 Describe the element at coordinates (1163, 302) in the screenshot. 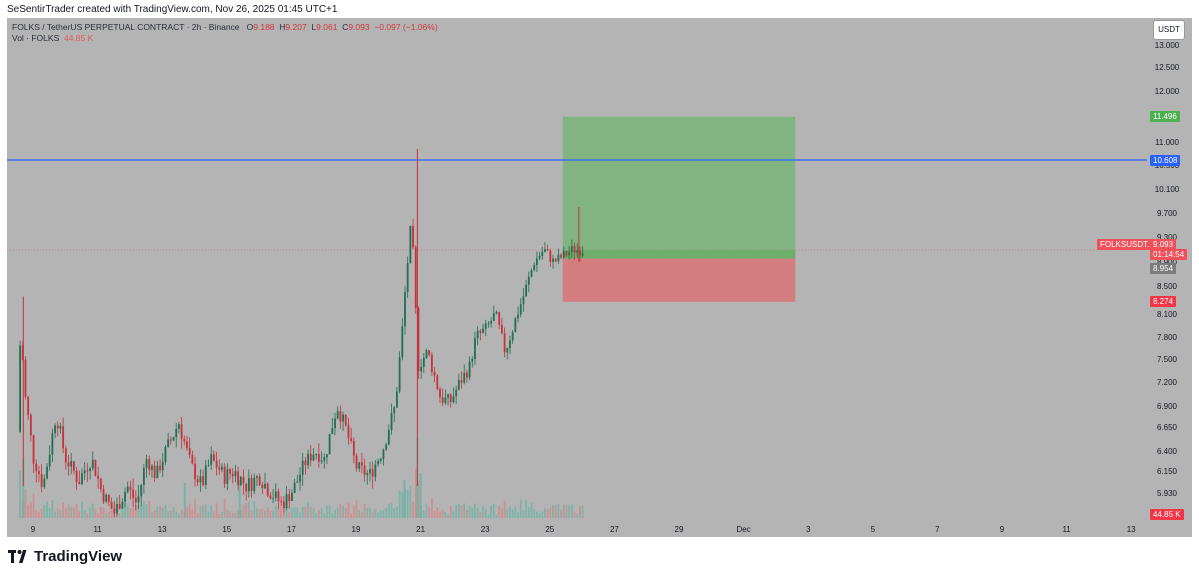

I see `stop-price-tag: 8.274` at that location.